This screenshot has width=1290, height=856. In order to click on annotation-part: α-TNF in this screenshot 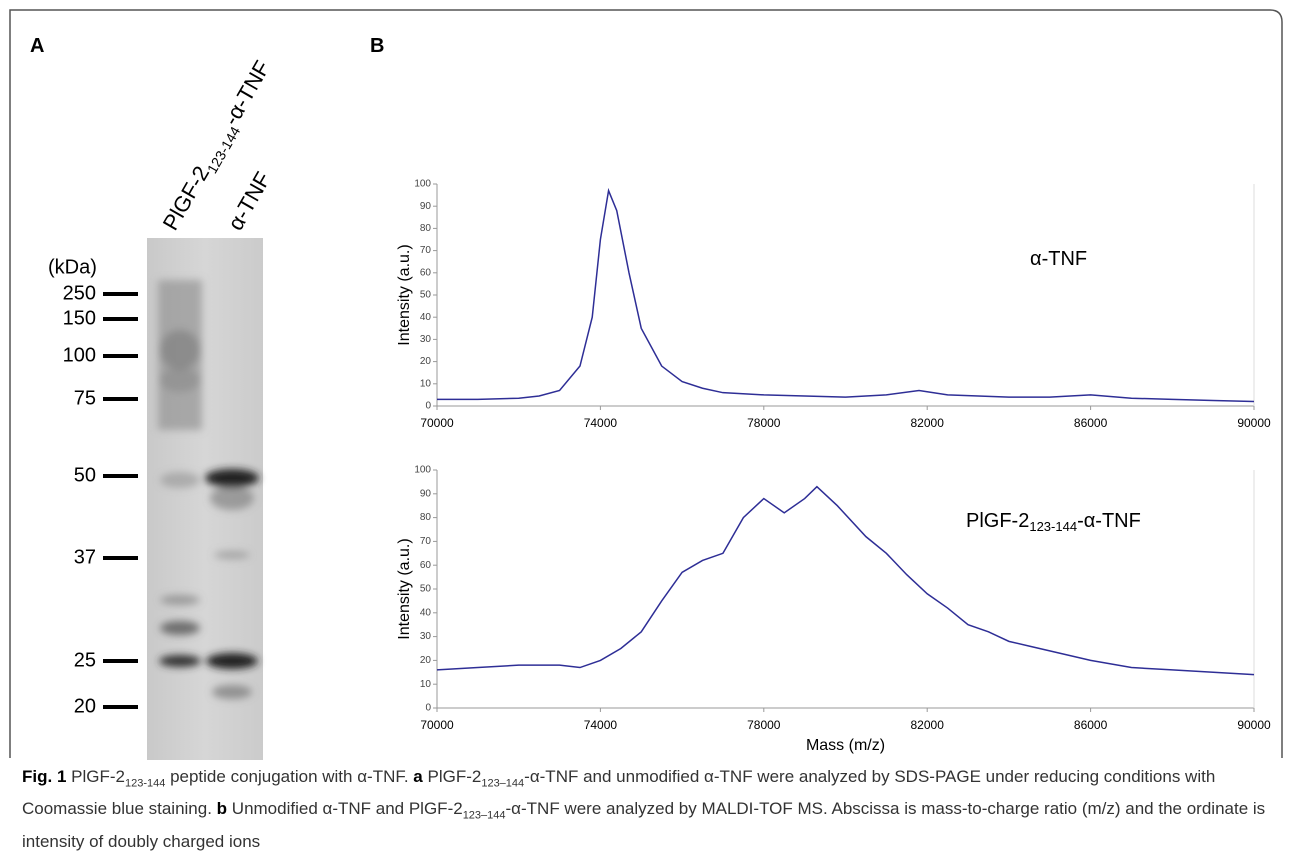, I will do `click(1058, 259)`.